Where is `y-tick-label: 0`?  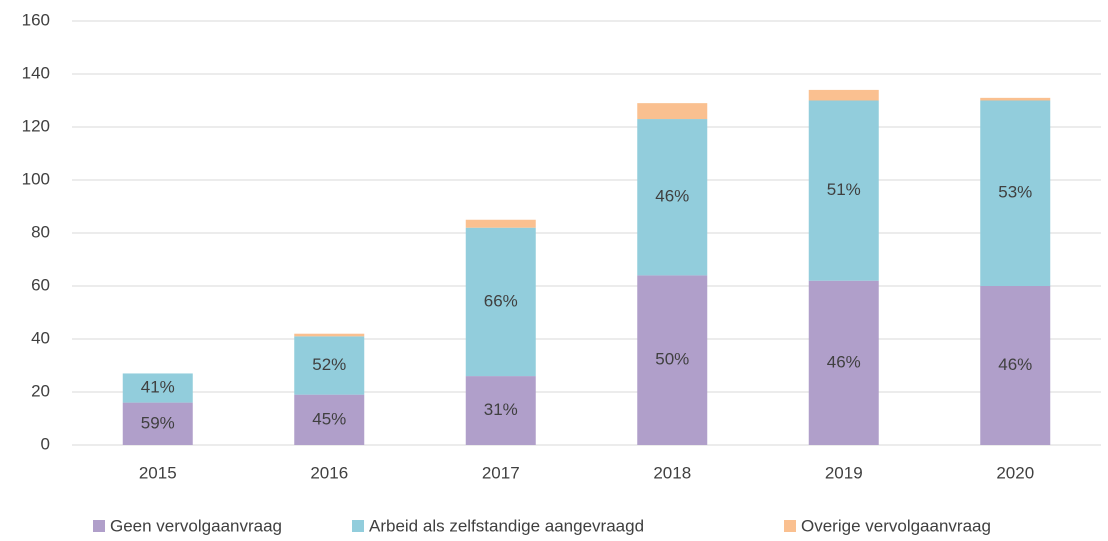 y-tick-label: 0 is located at coordinates (45, 443).